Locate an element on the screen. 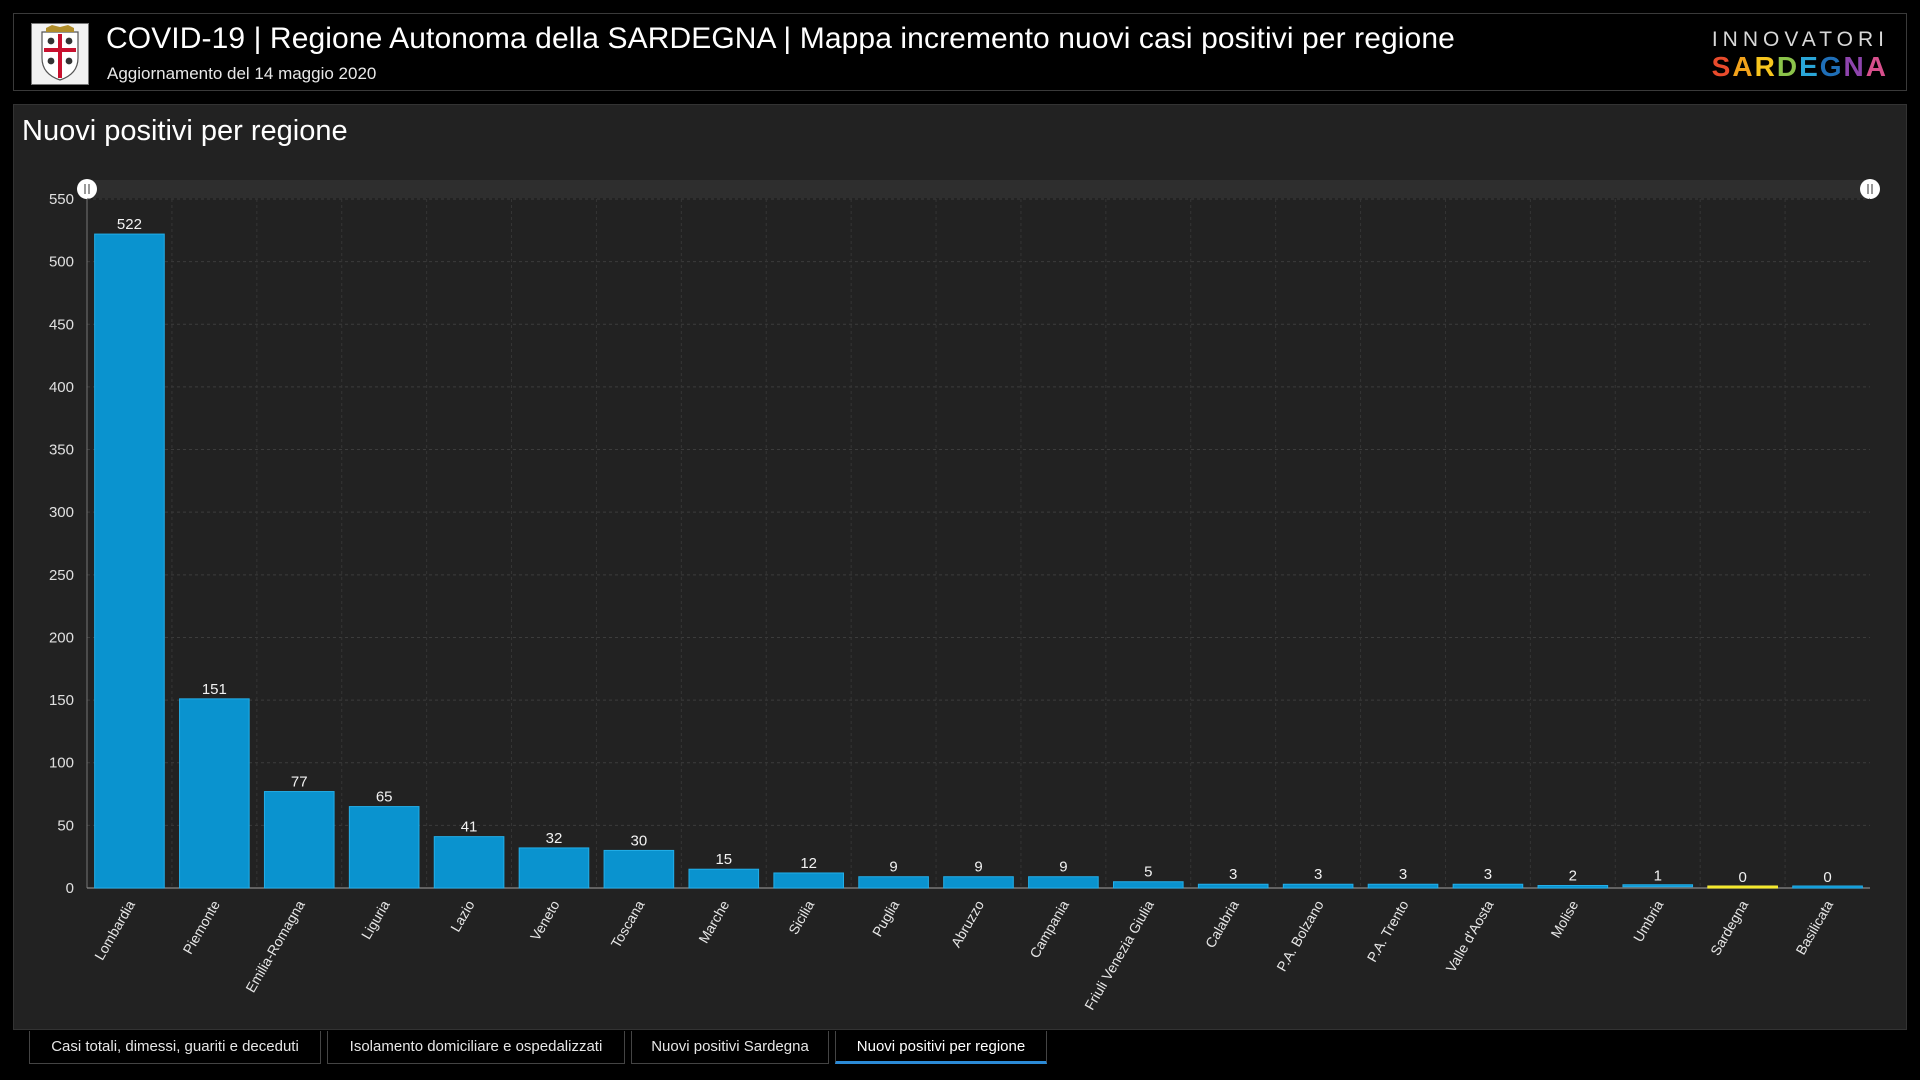 Image resolution: width=1920 pixels, height=1080 pixels. chart-title: Nuovi positivi per regione is located at coordinates (185, 131).